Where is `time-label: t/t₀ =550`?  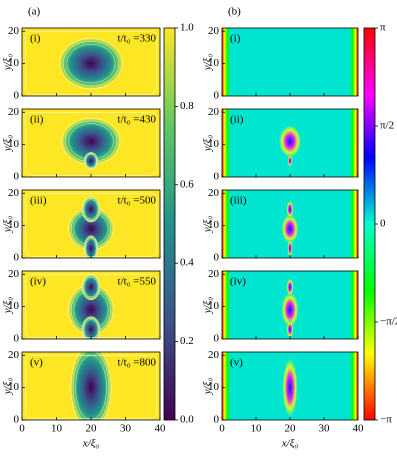 time-label: t/t₀ =550 is located at coordinates (137, 282).